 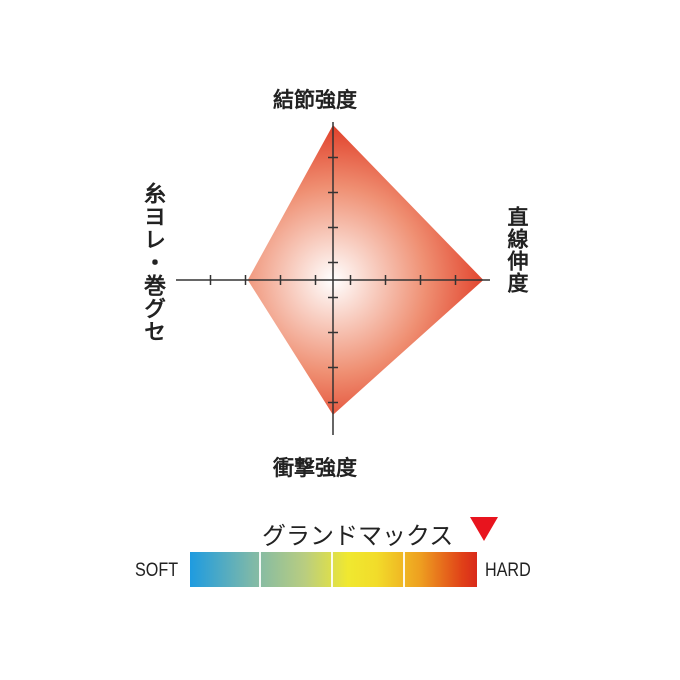 I want to click on hardness-scale-bar, so click(x=333, y=569).